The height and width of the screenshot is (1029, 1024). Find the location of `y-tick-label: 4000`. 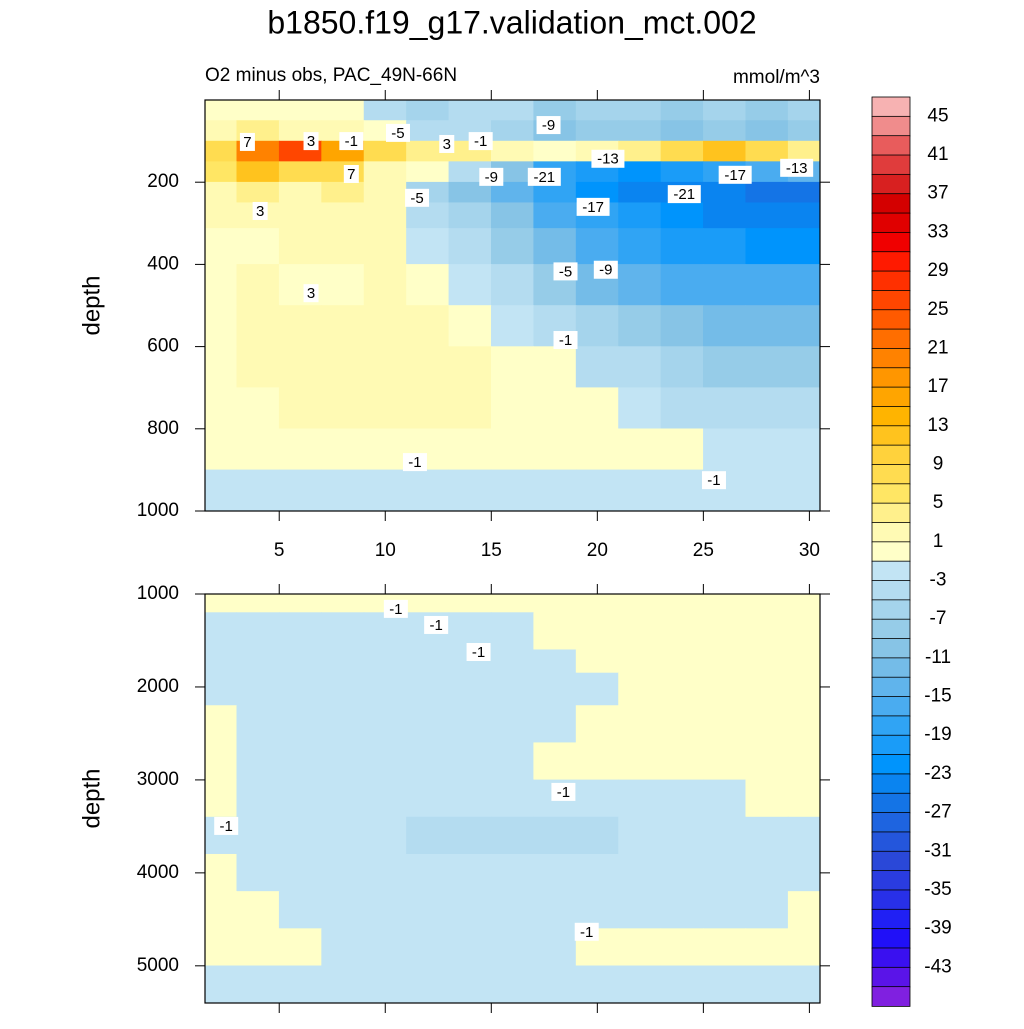

y-tick-label: 4000 is located at coordinates (158, 872).